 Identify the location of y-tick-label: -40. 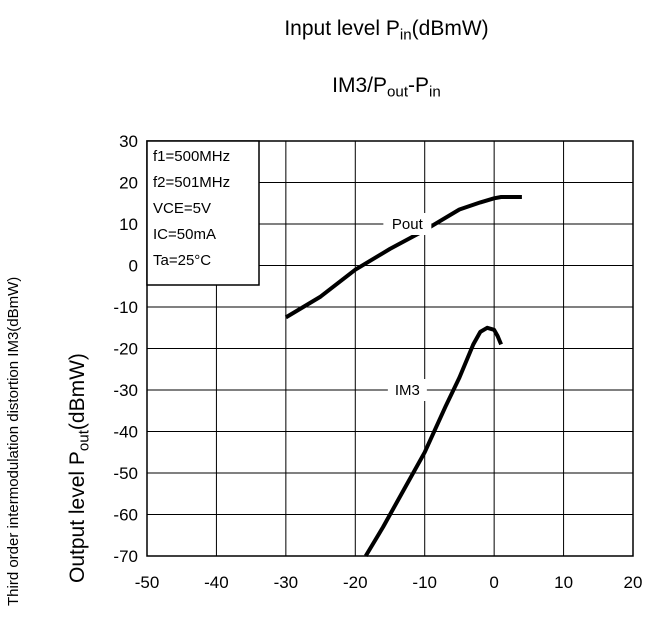
(125, 432).